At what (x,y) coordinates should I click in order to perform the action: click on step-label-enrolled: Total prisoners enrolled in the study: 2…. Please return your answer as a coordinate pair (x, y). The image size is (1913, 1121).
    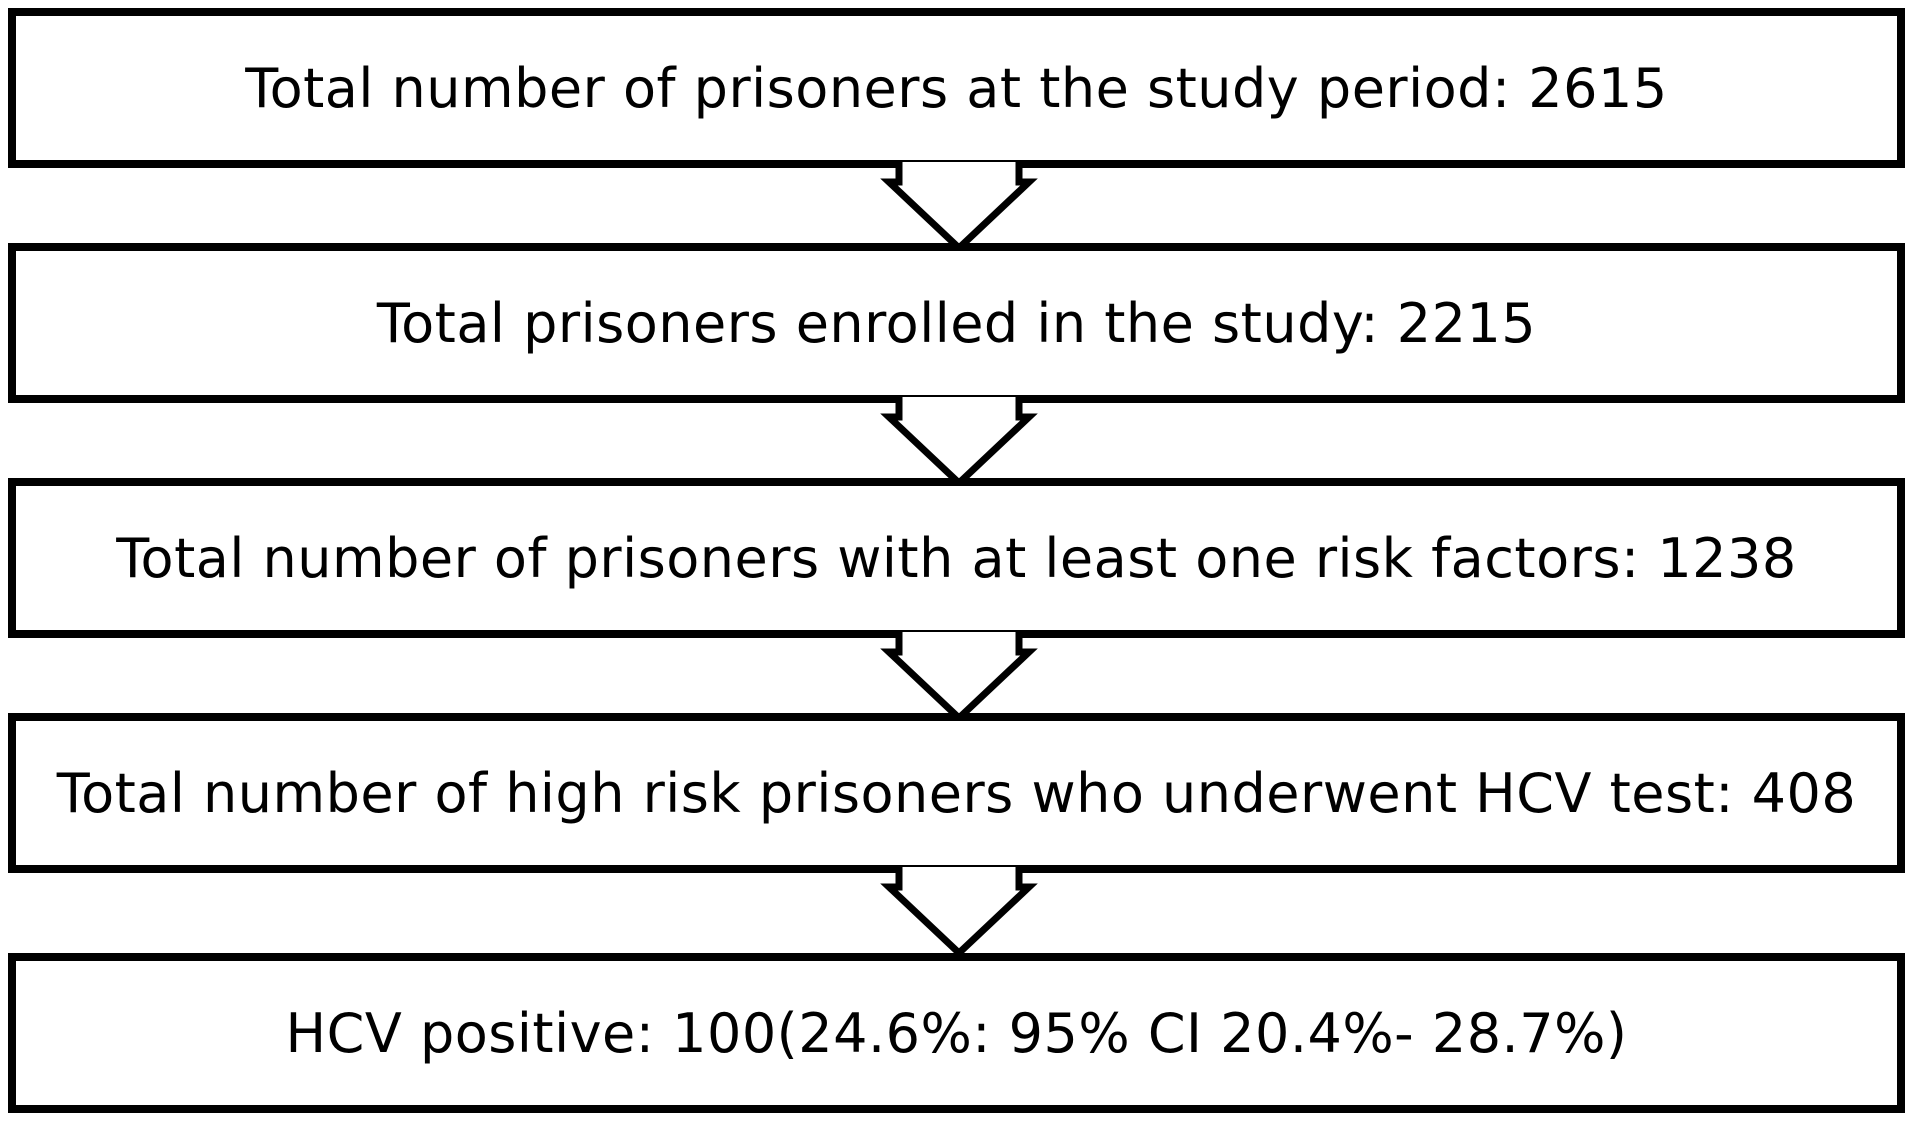
    Looking at the image, I should click on (956, 323).